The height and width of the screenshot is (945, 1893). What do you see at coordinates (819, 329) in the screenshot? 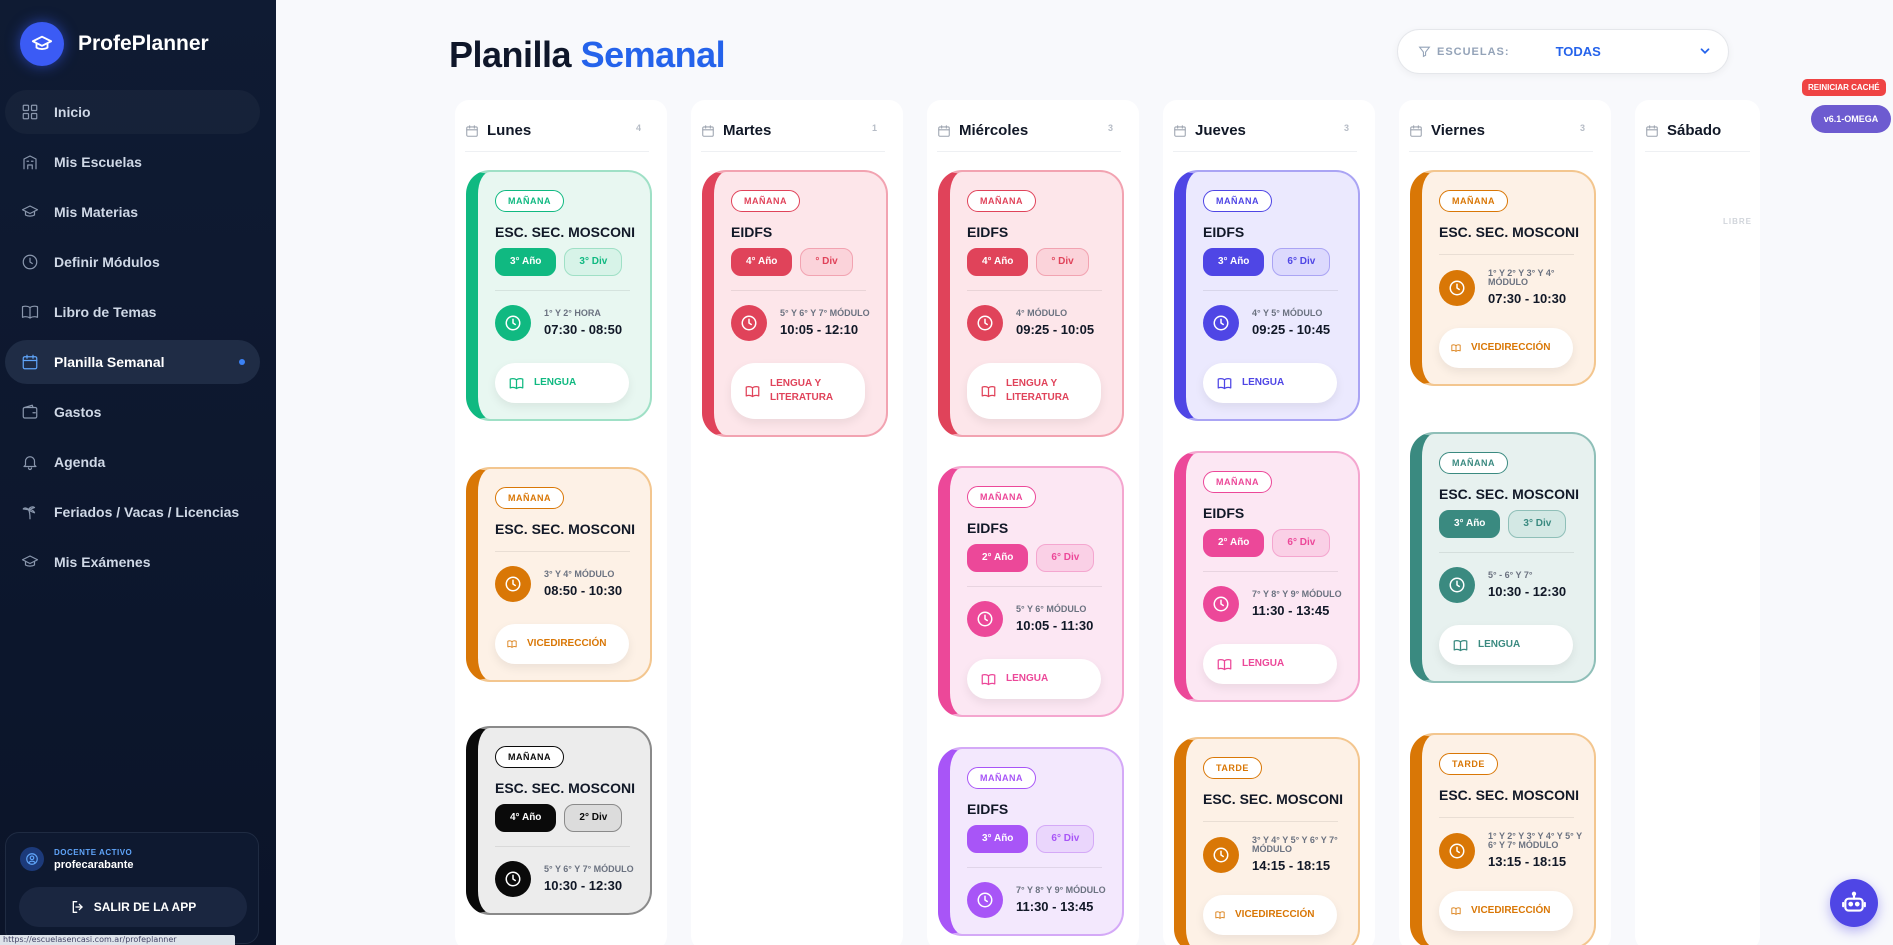
I see `time-range: 10:05 - 12:10` at bounding box center [819, 329].